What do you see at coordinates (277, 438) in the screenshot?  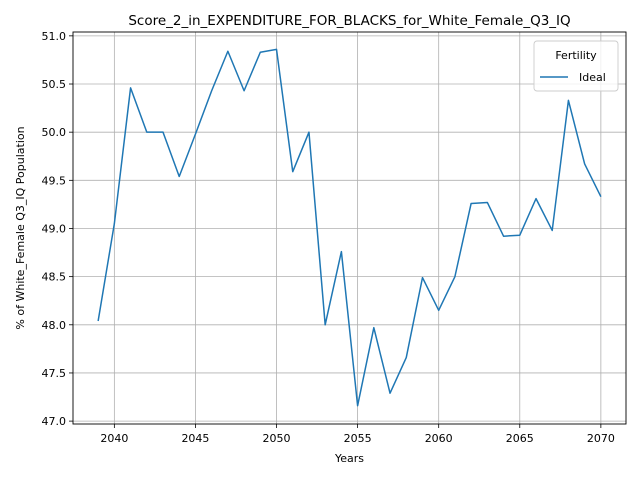 I see `x-tick-label: 2050` at bounding box center [277, 438].